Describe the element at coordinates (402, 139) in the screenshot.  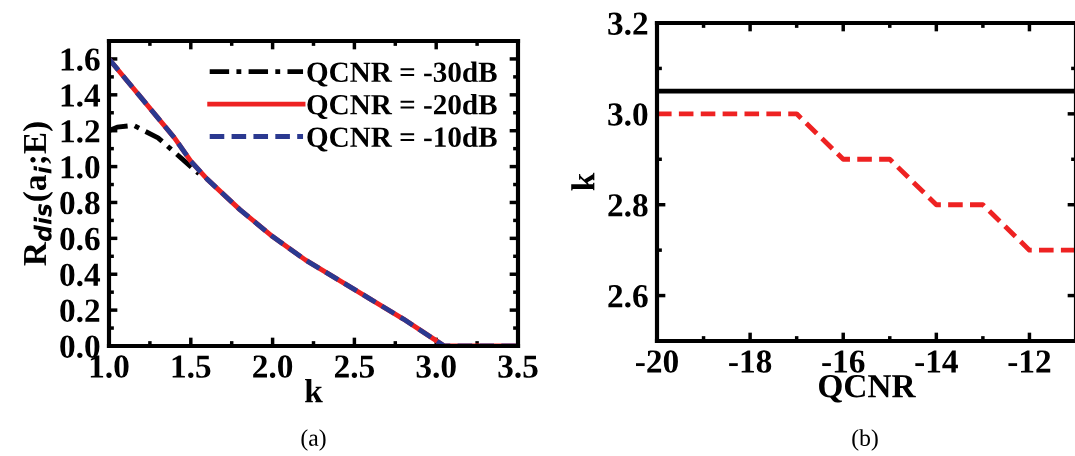
I see `legend-label: QCNR = -10dB` at that location.